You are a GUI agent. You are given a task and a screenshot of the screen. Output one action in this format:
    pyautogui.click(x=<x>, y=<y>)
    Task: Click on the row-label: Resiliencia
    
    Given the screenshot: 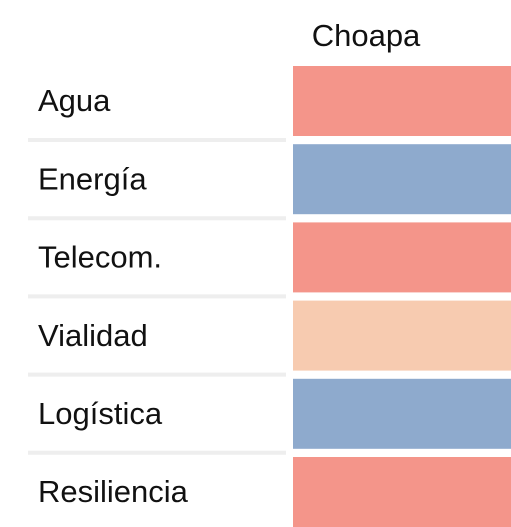 What is the action you would take?
    pyautogui.click(x=113, y=491)
    